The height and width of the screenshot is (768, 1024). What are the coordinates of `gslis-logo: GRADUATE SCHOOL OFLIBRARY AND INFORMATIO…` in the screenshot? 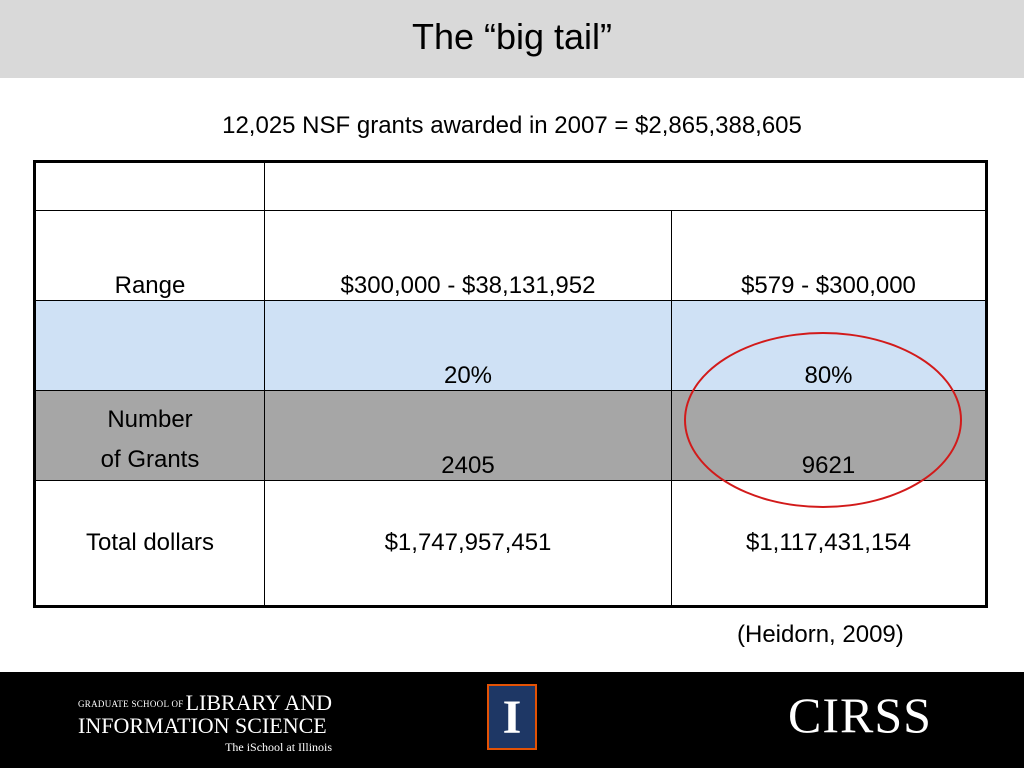 It's located at (205, 723).